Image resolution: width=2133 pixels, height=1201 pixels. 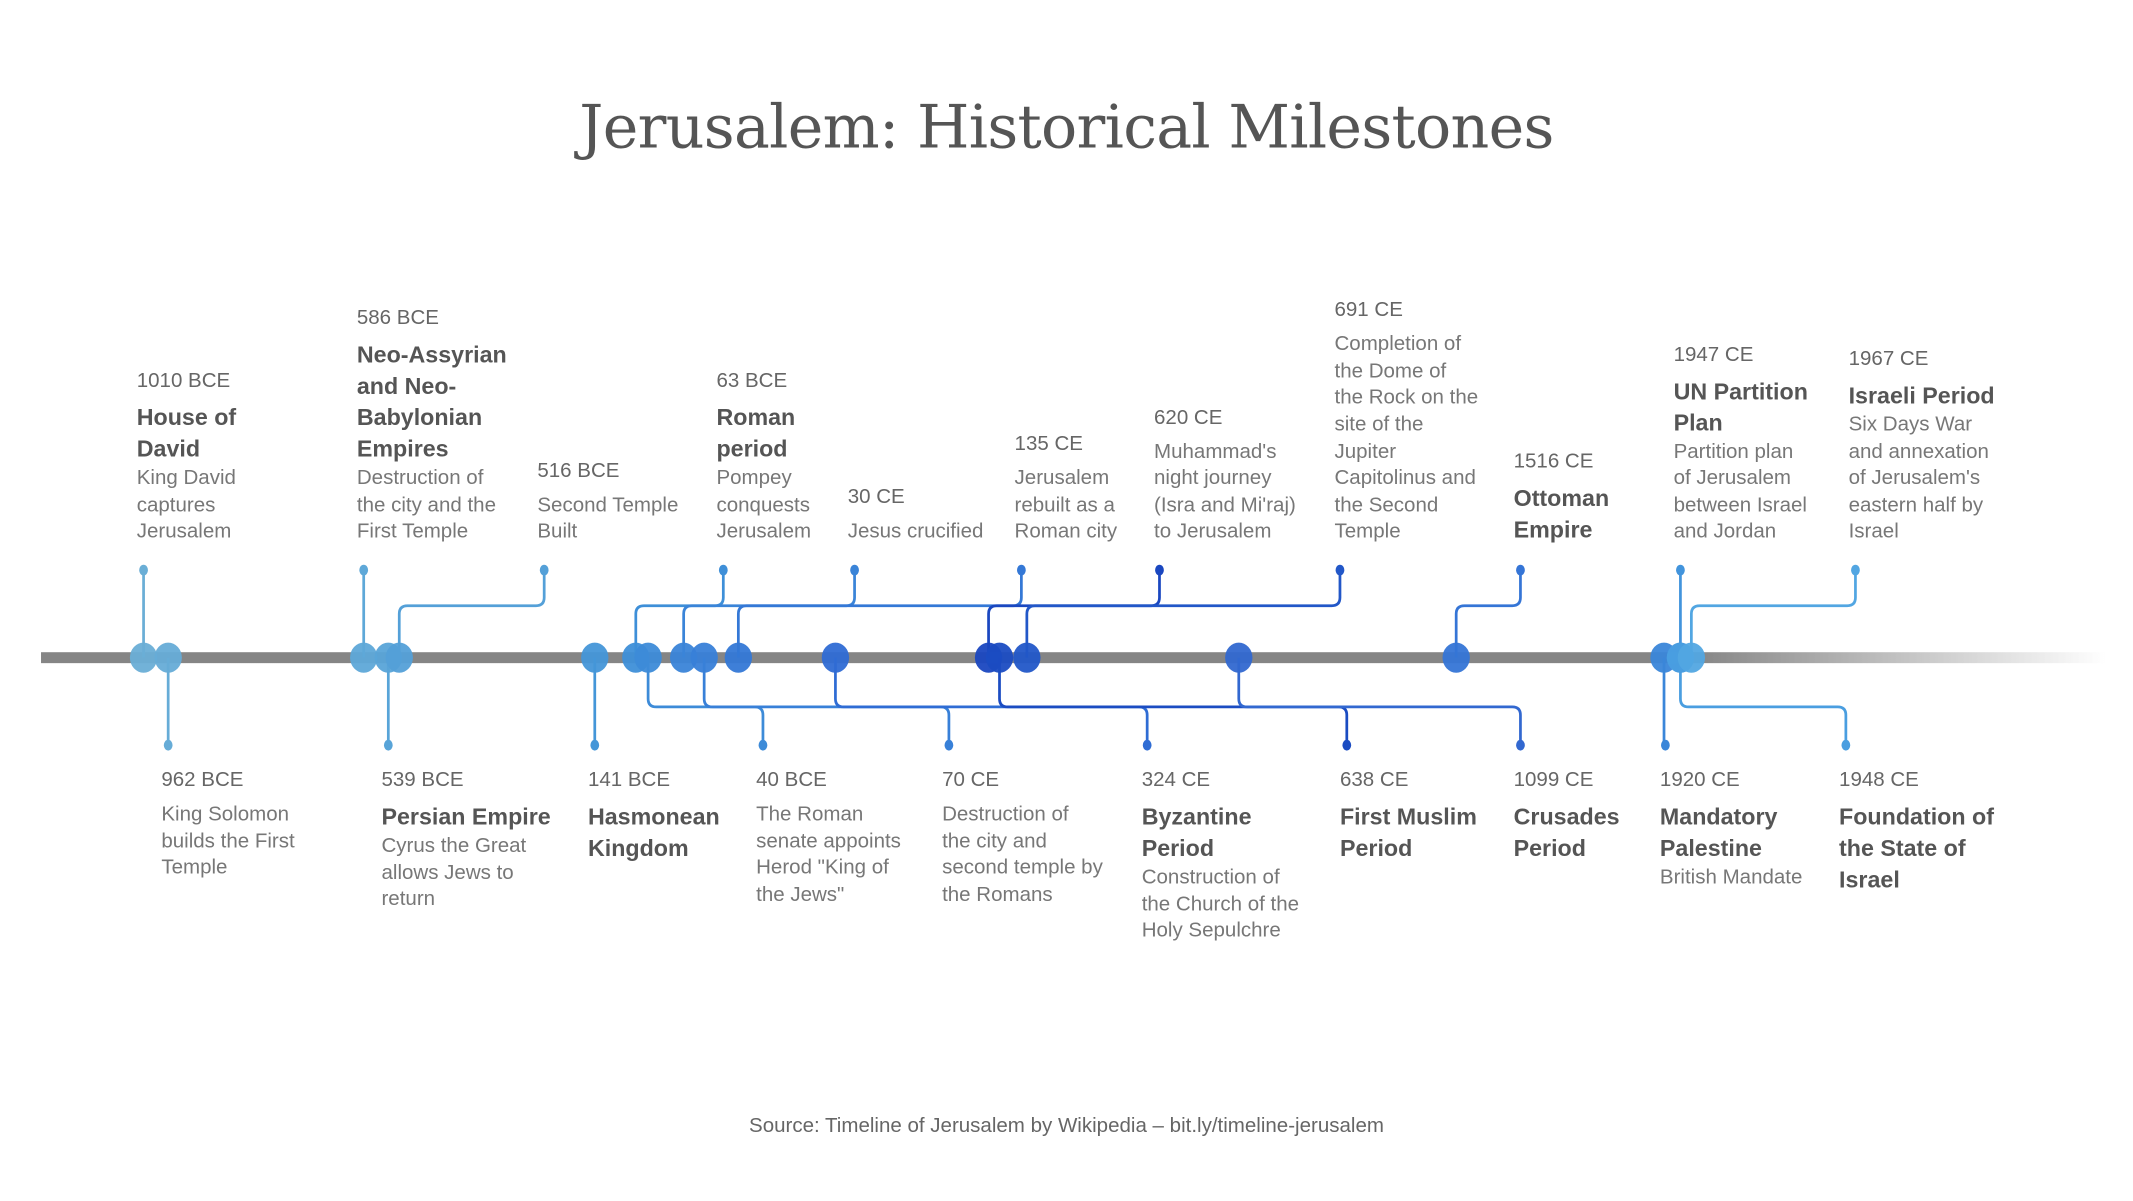 I want to click on event-label: 1948 CE Foundation of the State of Israel, so click(x=1934, y=831).